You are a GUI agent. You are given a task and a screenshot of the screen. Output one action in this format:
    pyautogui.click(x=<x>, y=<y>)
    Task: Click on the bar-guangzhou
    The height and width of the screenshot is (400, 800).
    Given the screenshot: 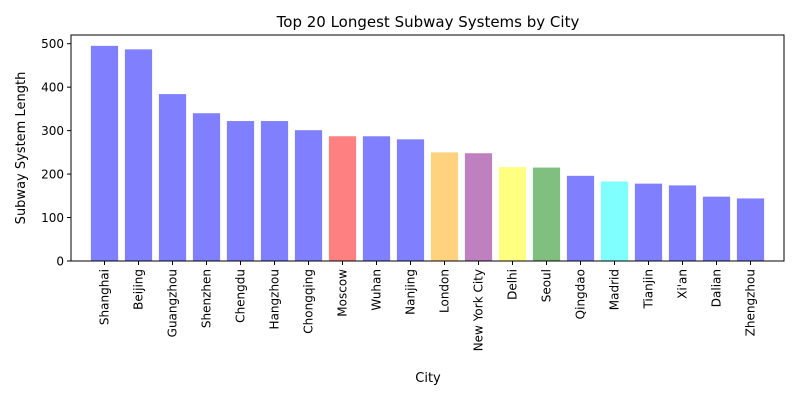 What is the action you would take?
    pyautogui.click(x=172, y=177)
    